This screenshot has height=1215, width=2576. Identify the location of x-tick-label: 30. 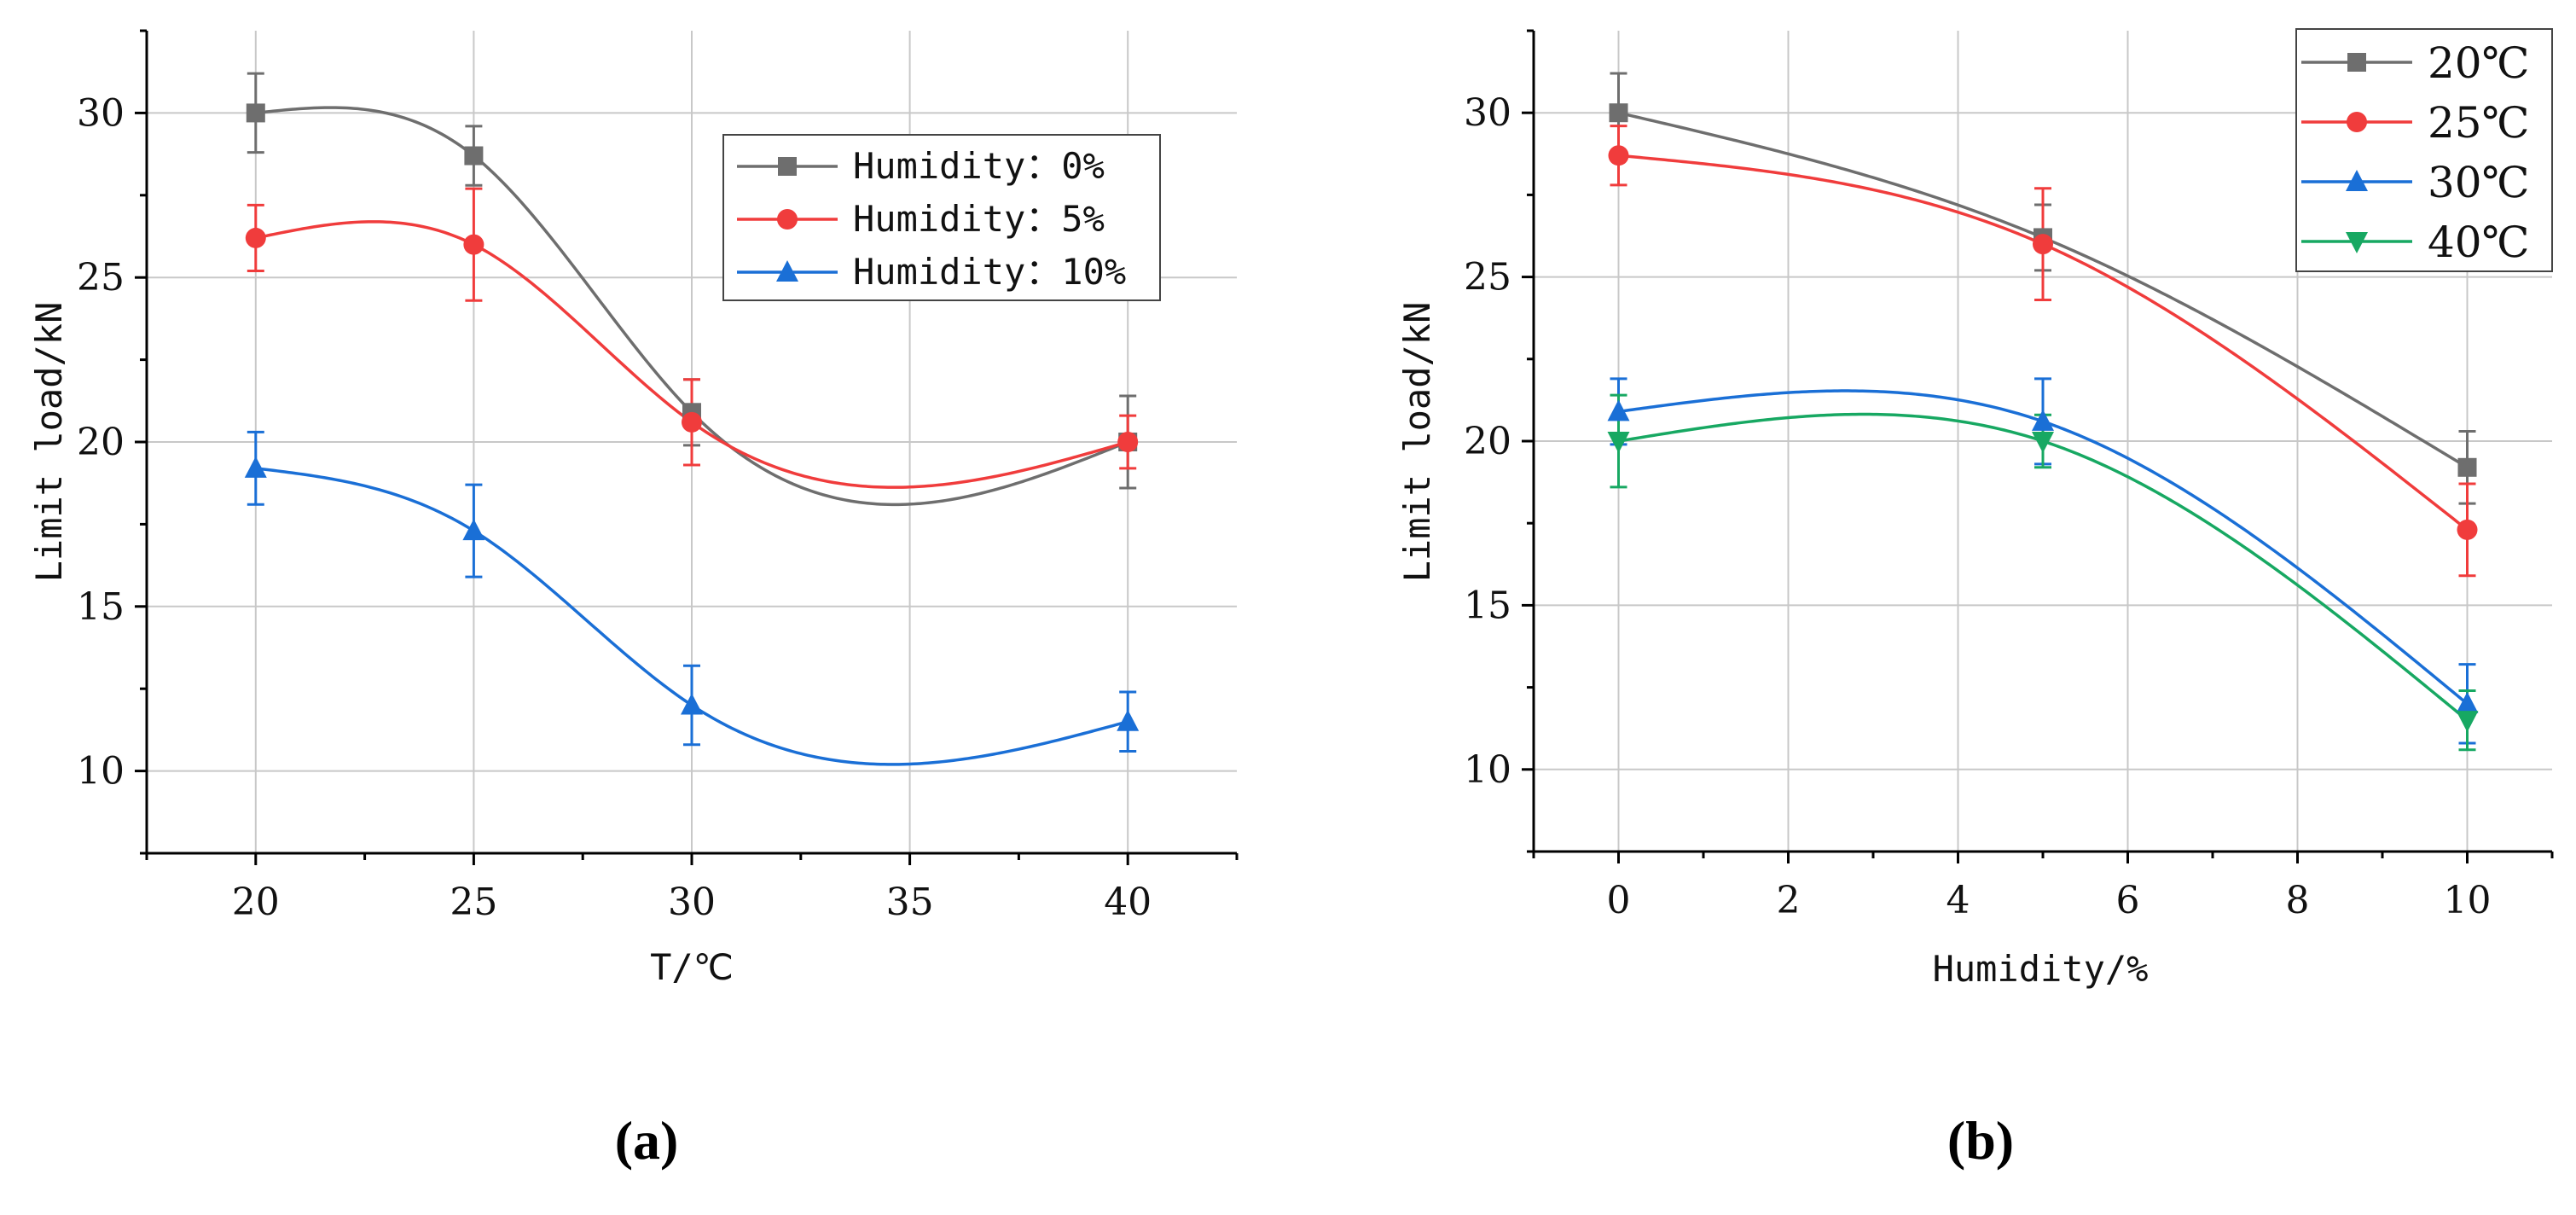
(692, 902).